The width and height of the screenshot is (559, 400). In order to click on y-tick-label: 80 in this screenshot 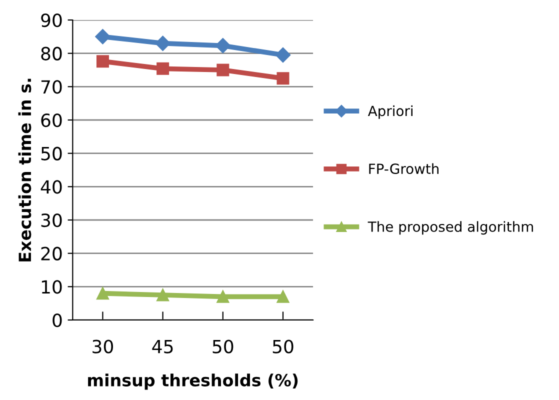, I will do `click(51, 53)`.